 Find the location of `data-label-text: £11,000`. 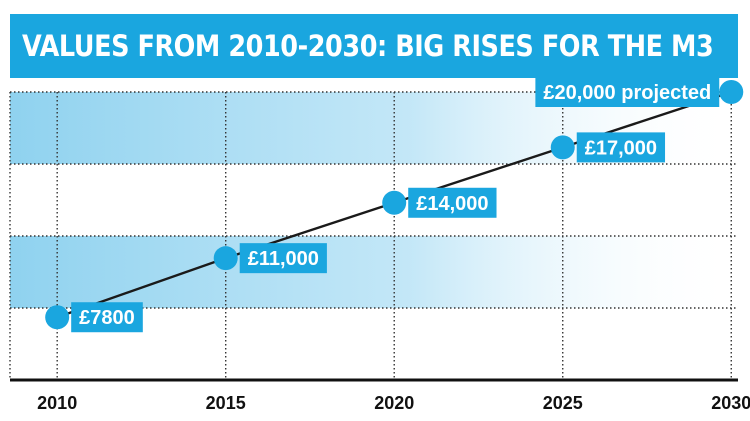

data-label-text: £11,000 is located at coordinates (283, 259).